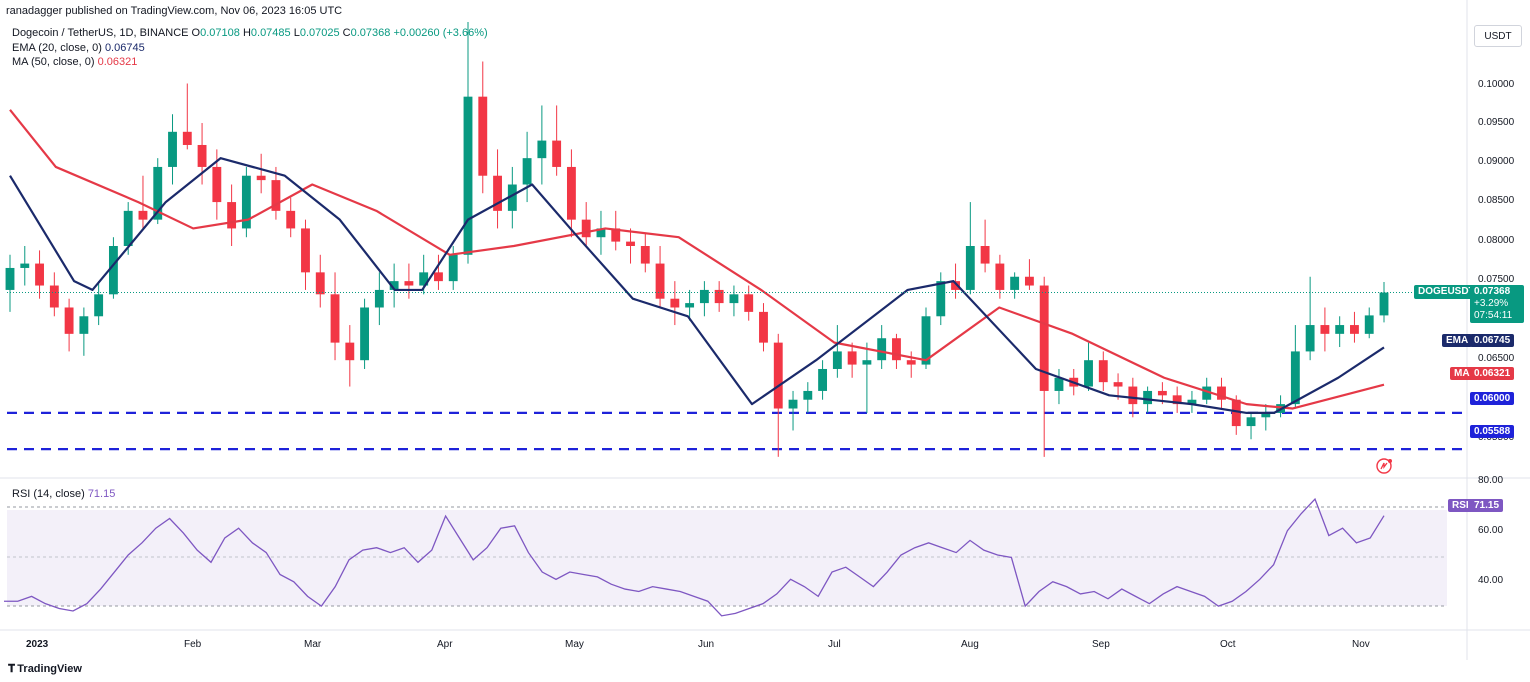 This screenshot has width=1530, height=682. Describe the element at coordinates (13, 669) in the screenshot. I see `tv-logo-icon: 𝐓` at that location.